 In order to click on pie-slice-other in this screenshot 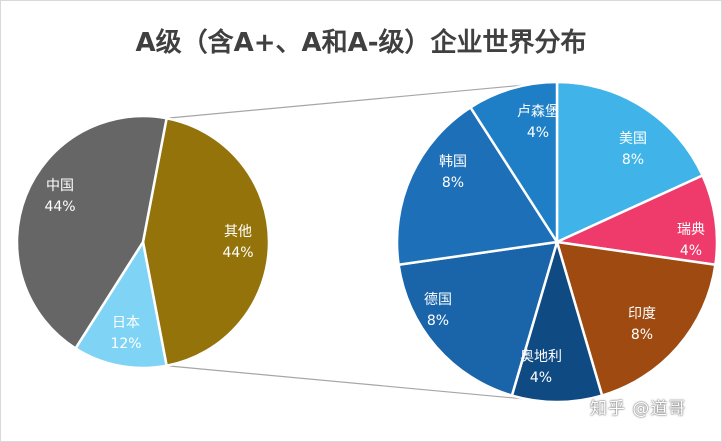, I will do `click(206, 242)`.